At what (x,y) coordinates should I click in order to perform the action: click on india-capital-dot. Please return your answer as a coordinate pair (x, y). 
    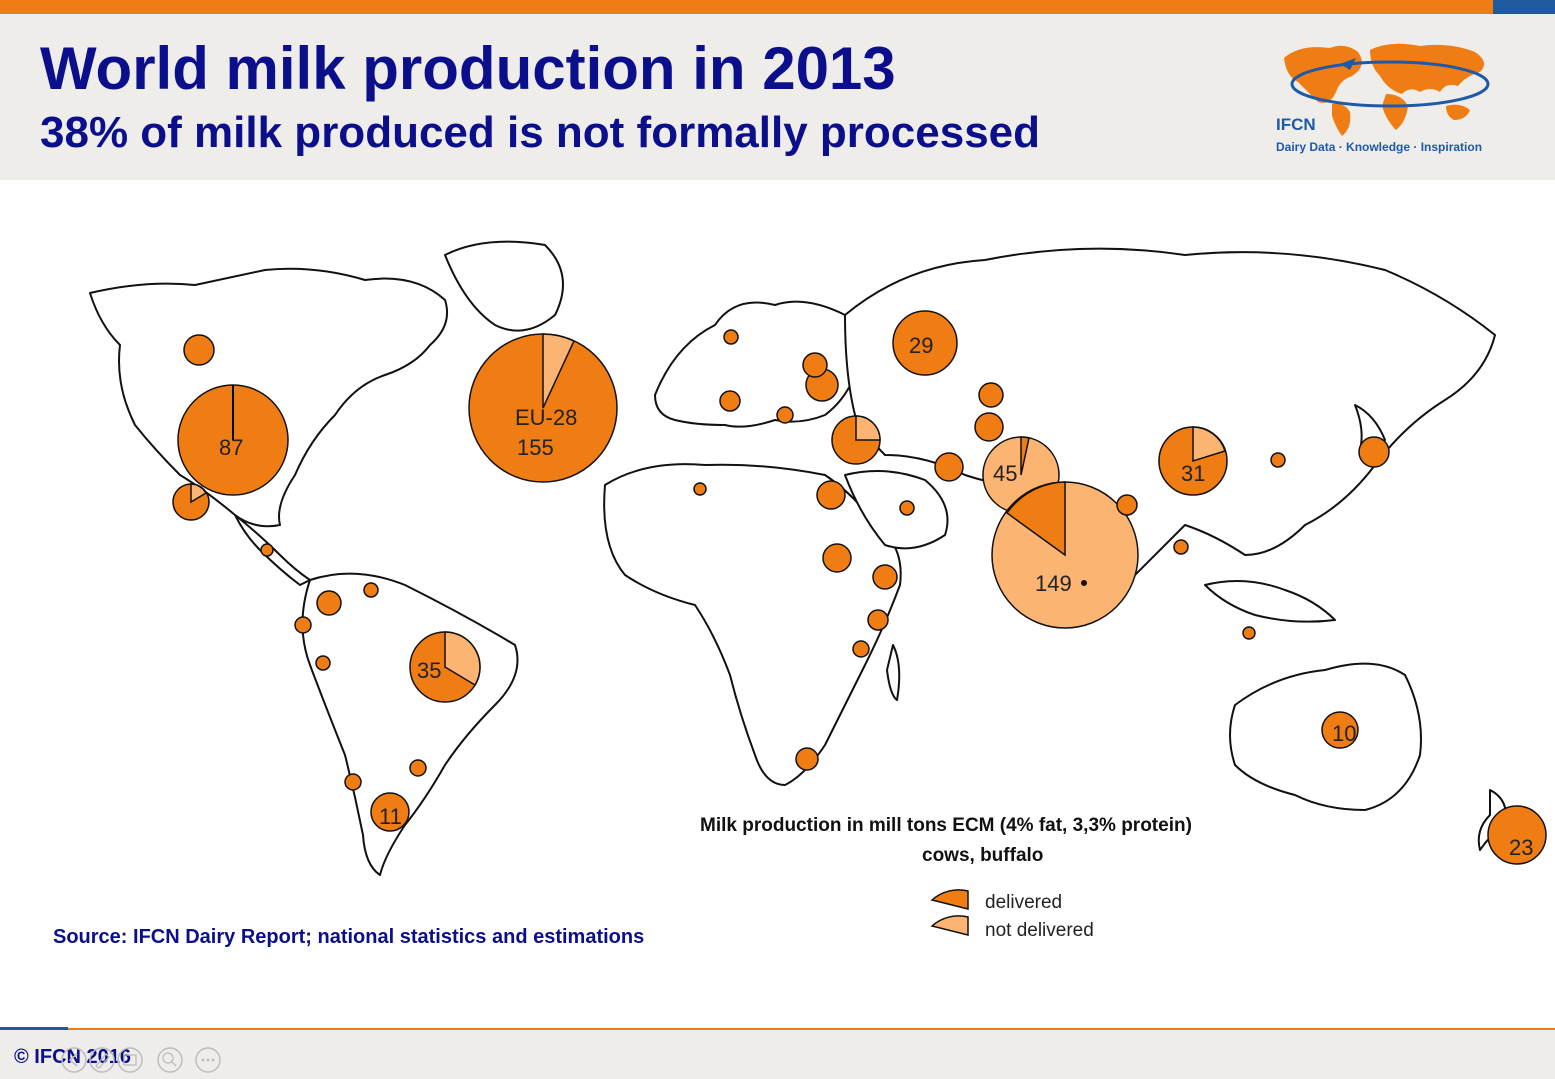
    Looking at the image, I should click on (1084, 583).